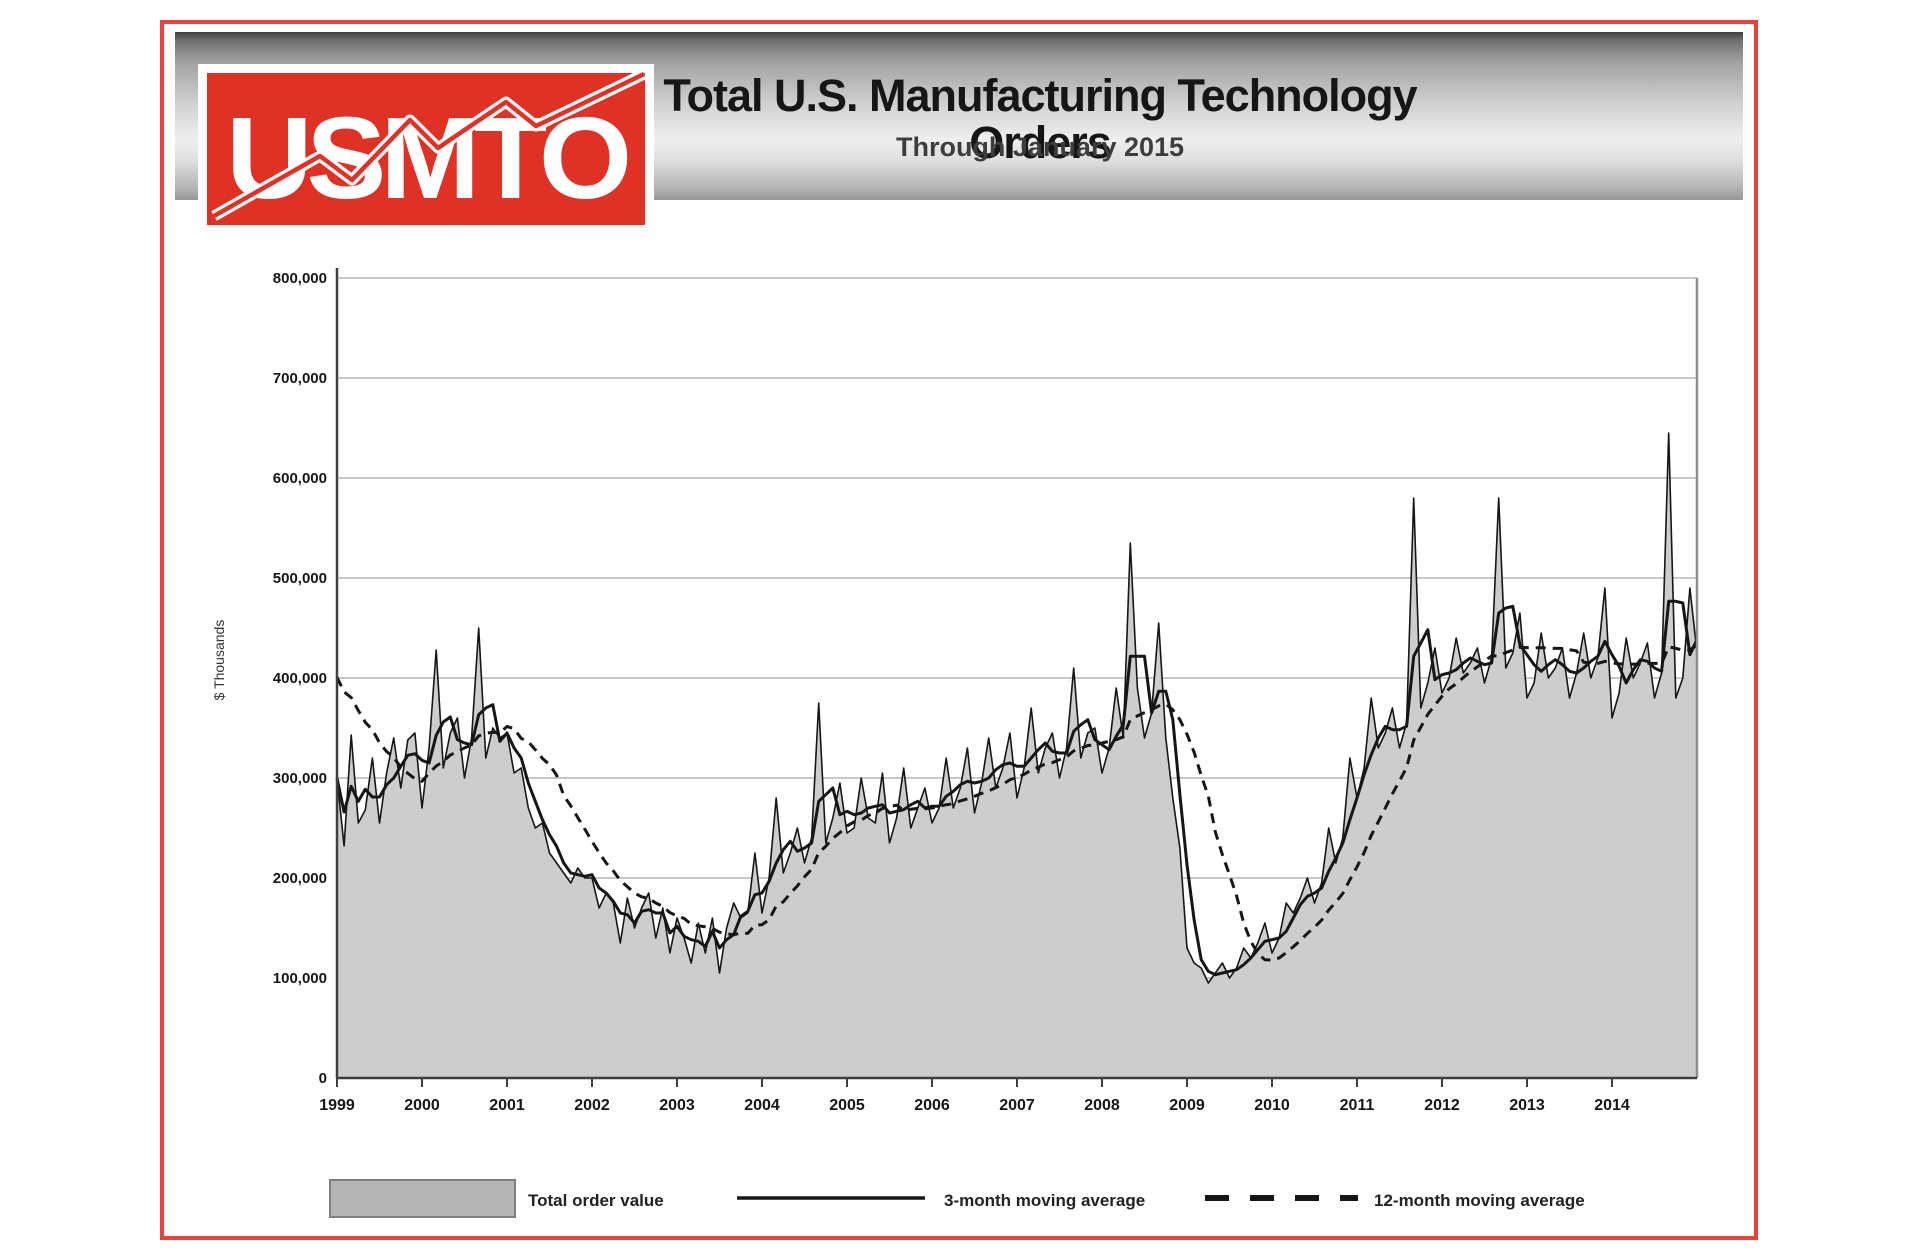 Image resolution: width=1920 pixels, height=1253 pixels. I want to click on x-tick-label: 2012, so click(1442, 1105).